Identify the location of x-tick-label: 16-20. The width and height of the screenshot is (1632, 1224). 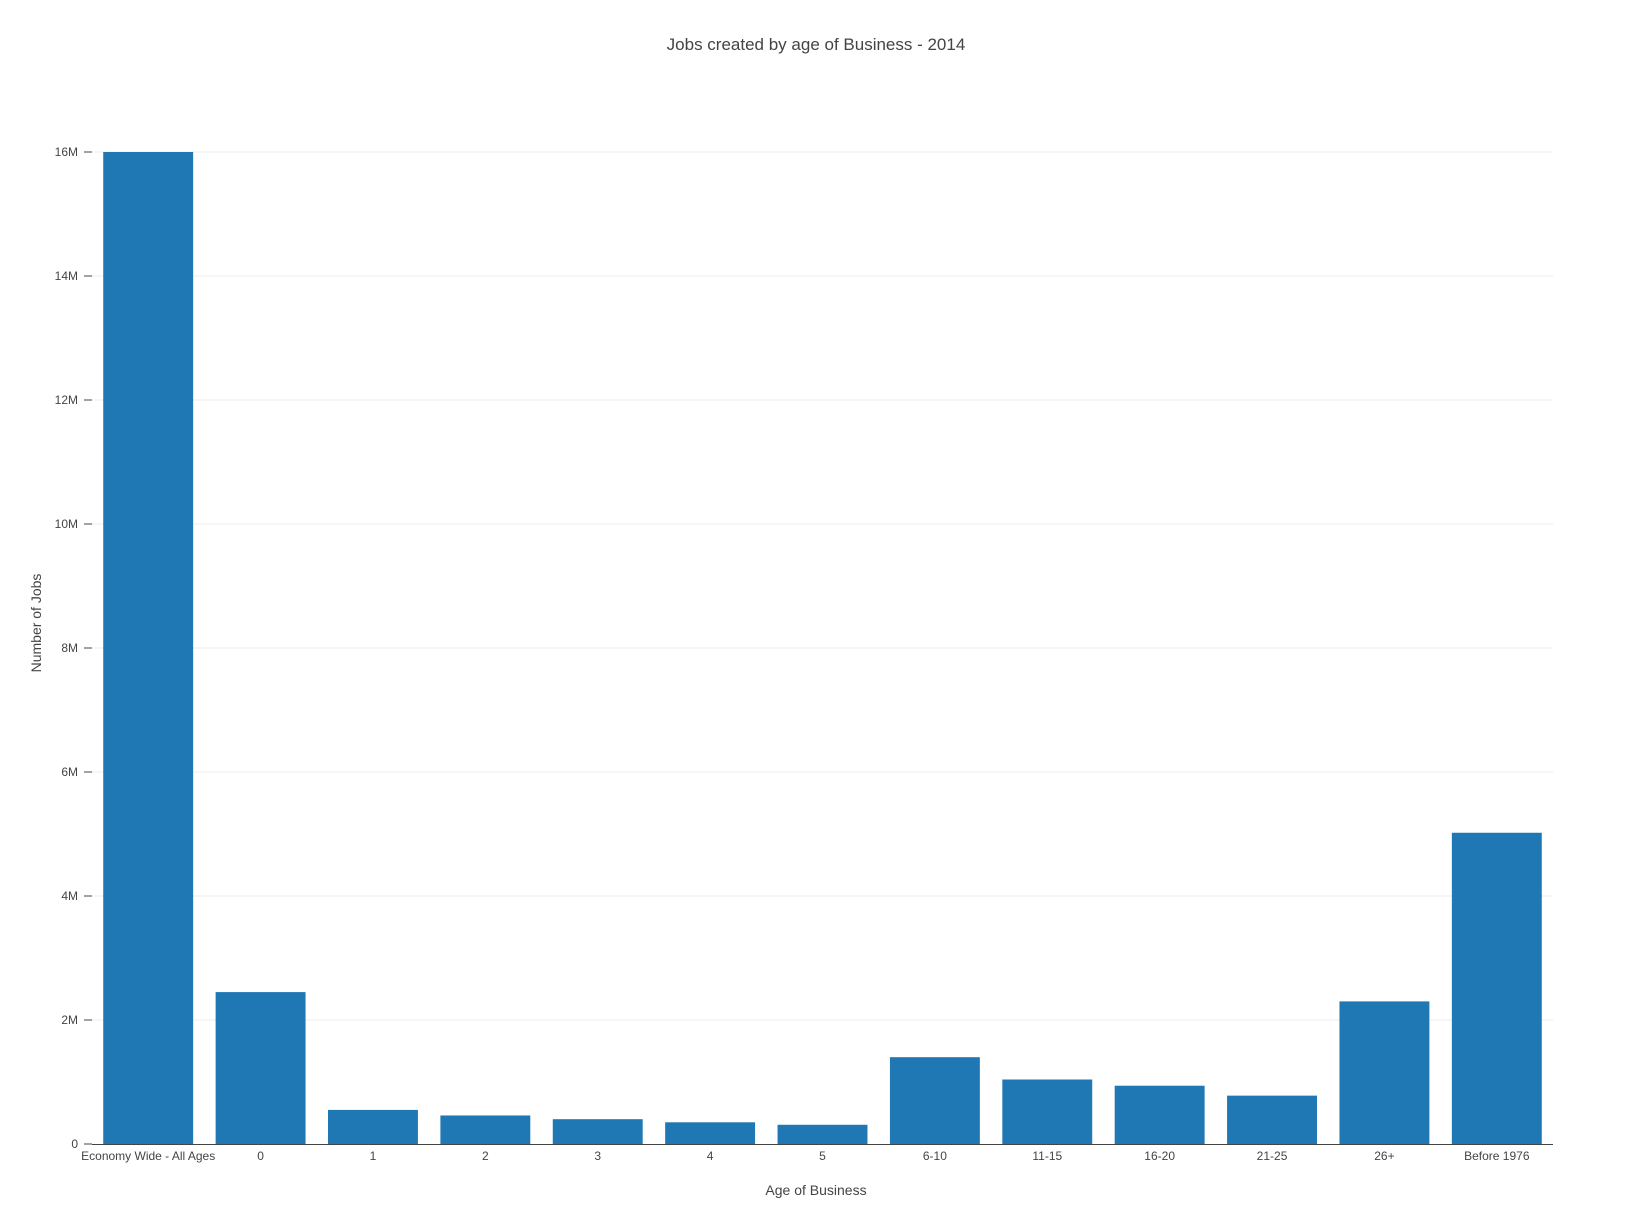
(1159, 1156).